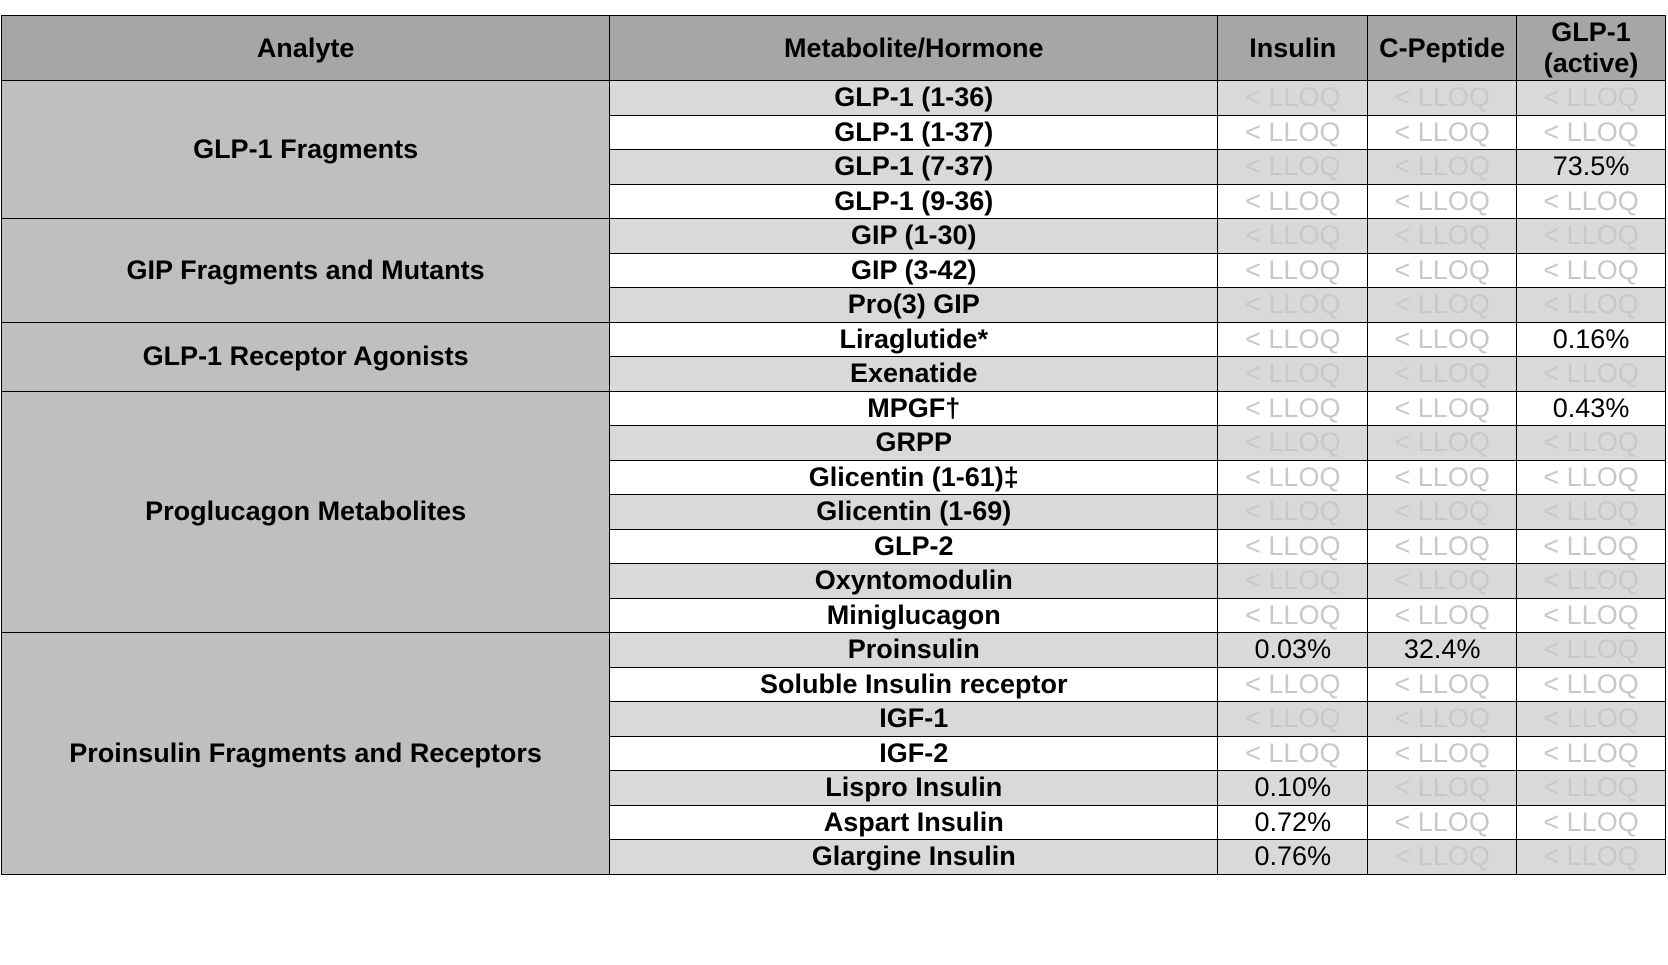 Image resolution: width=1668 pixels, height=965 pixels. Describe the element at coordinates (914, 48) in the screenshot. I see `header-metabolite: Metabolite/Hormone` at that location.